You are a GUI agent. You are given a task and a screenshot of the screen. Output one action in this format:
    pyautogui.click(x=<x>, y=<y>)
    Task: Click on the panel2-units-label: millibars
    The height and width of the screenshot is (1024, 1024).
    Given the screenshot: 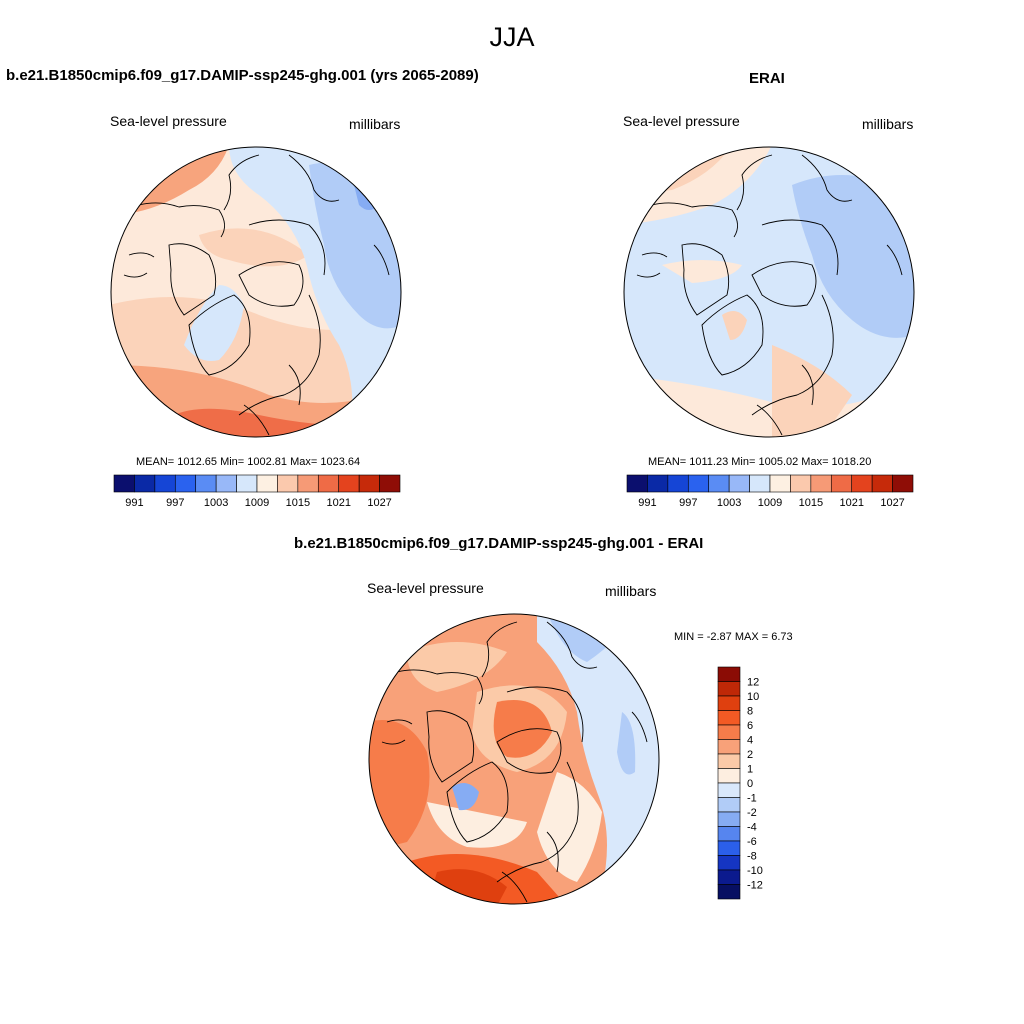 What is the action you would take?
    pyautogui.click(x=888, y=124)
    